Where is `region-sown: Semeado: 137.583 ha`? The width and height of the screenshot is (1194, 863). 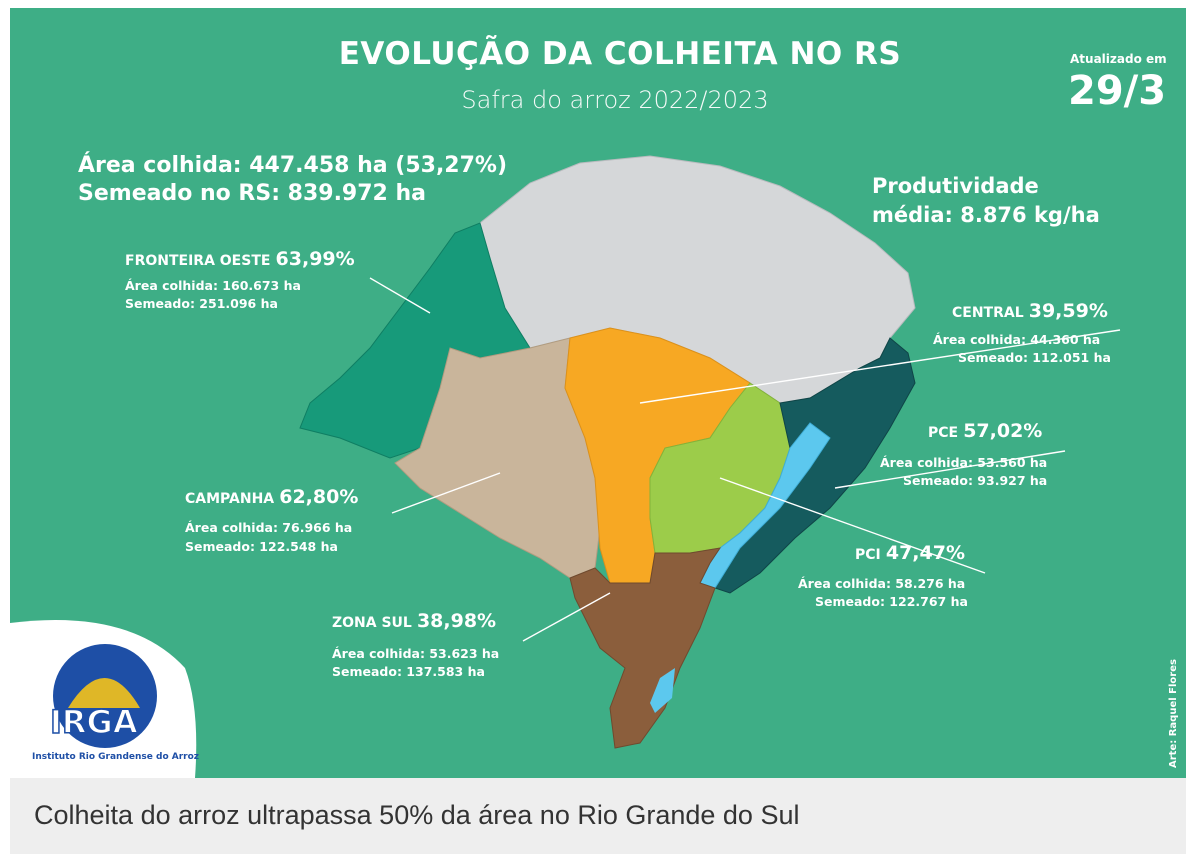
region-sown: Semeado: 137.583 ha is located at coordinates (408, 671).